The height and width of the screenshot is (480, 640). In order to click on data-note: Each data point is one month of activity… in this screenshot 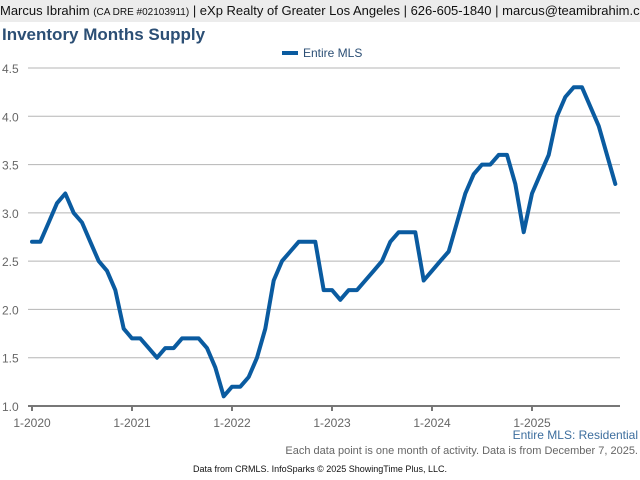, I will do `click(461, 451)`.